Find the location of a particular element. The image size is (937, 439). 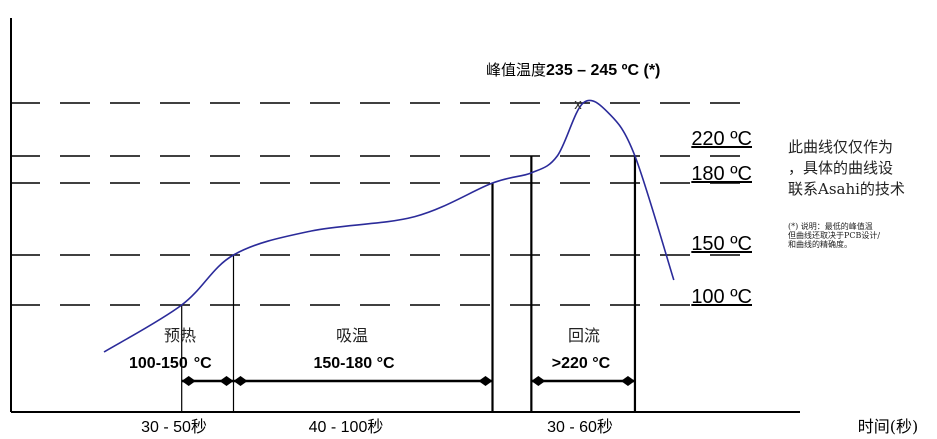

phase-range-reflow: >220 °C is located at coordinates (581, 363).